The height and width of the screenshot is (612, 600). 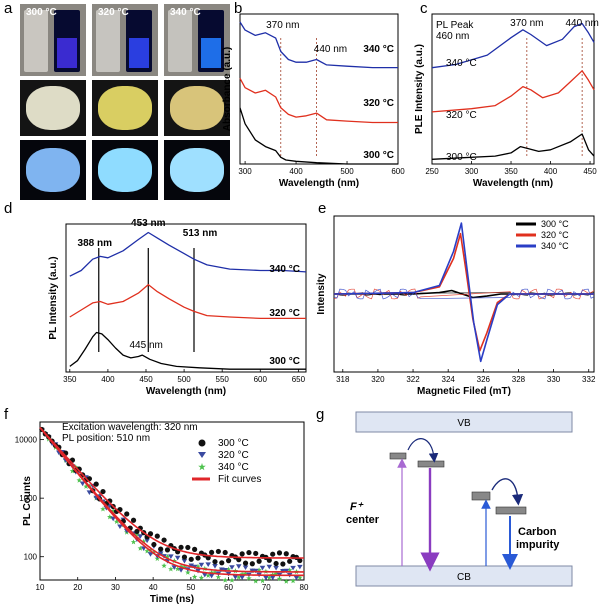 I want to click on vial-glowing, so click(x=67, y=41).